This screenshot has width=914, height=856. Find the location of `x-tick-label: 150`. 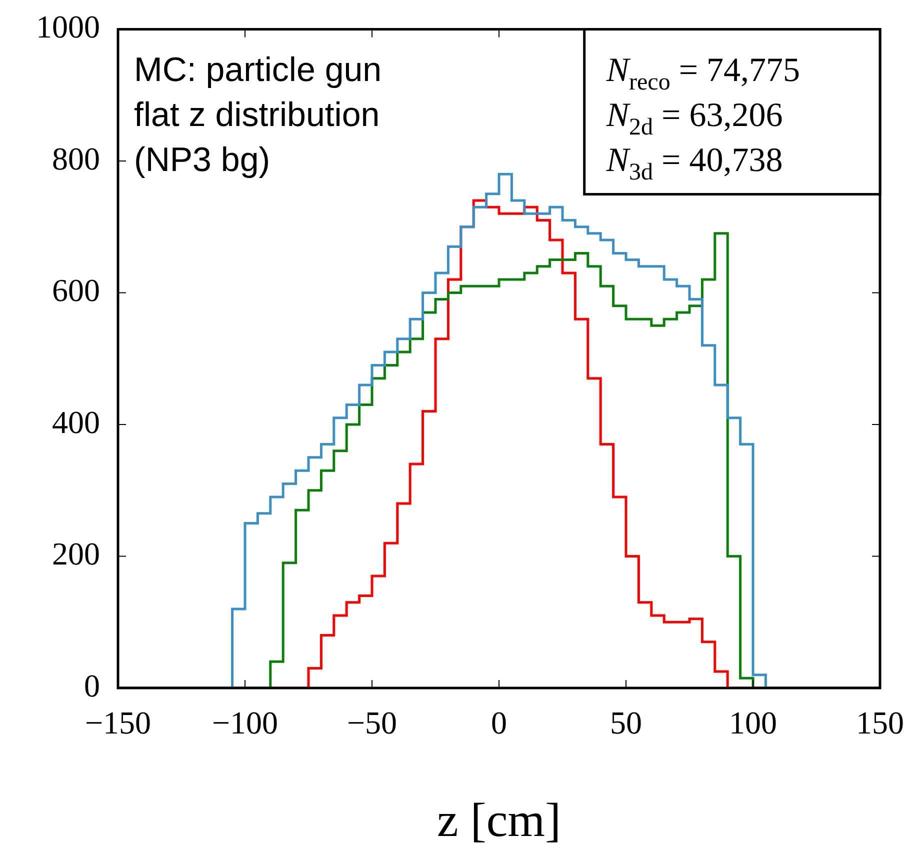

x-tick-label: 150 is located at coordinates (880, 722).